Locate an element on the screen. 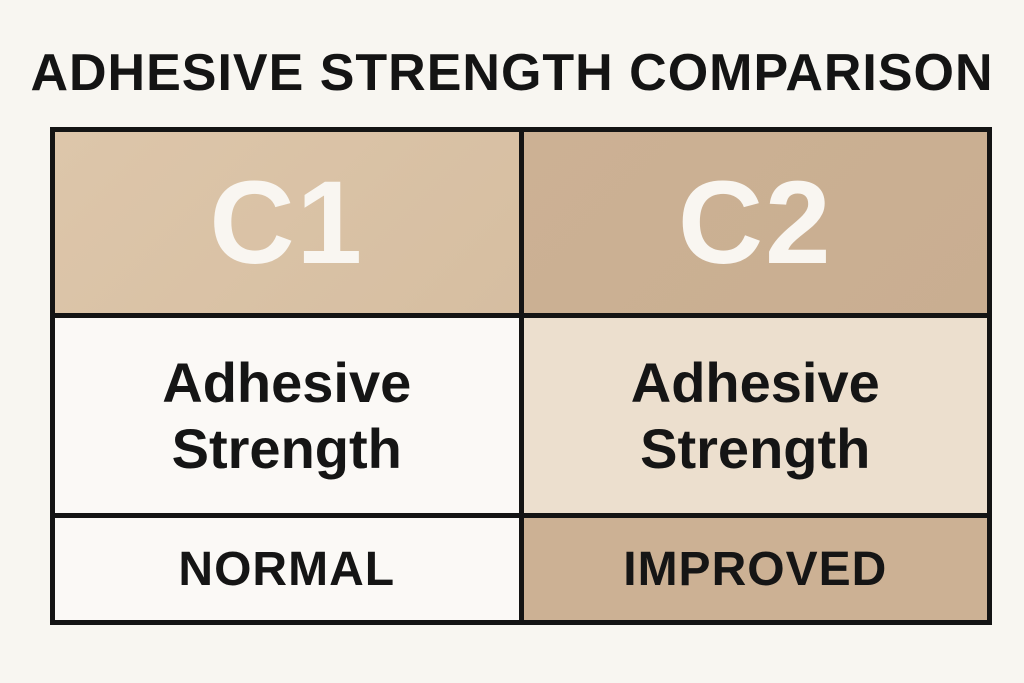  c1-value-cell: NORMAL is located at coordinates (287, 569).